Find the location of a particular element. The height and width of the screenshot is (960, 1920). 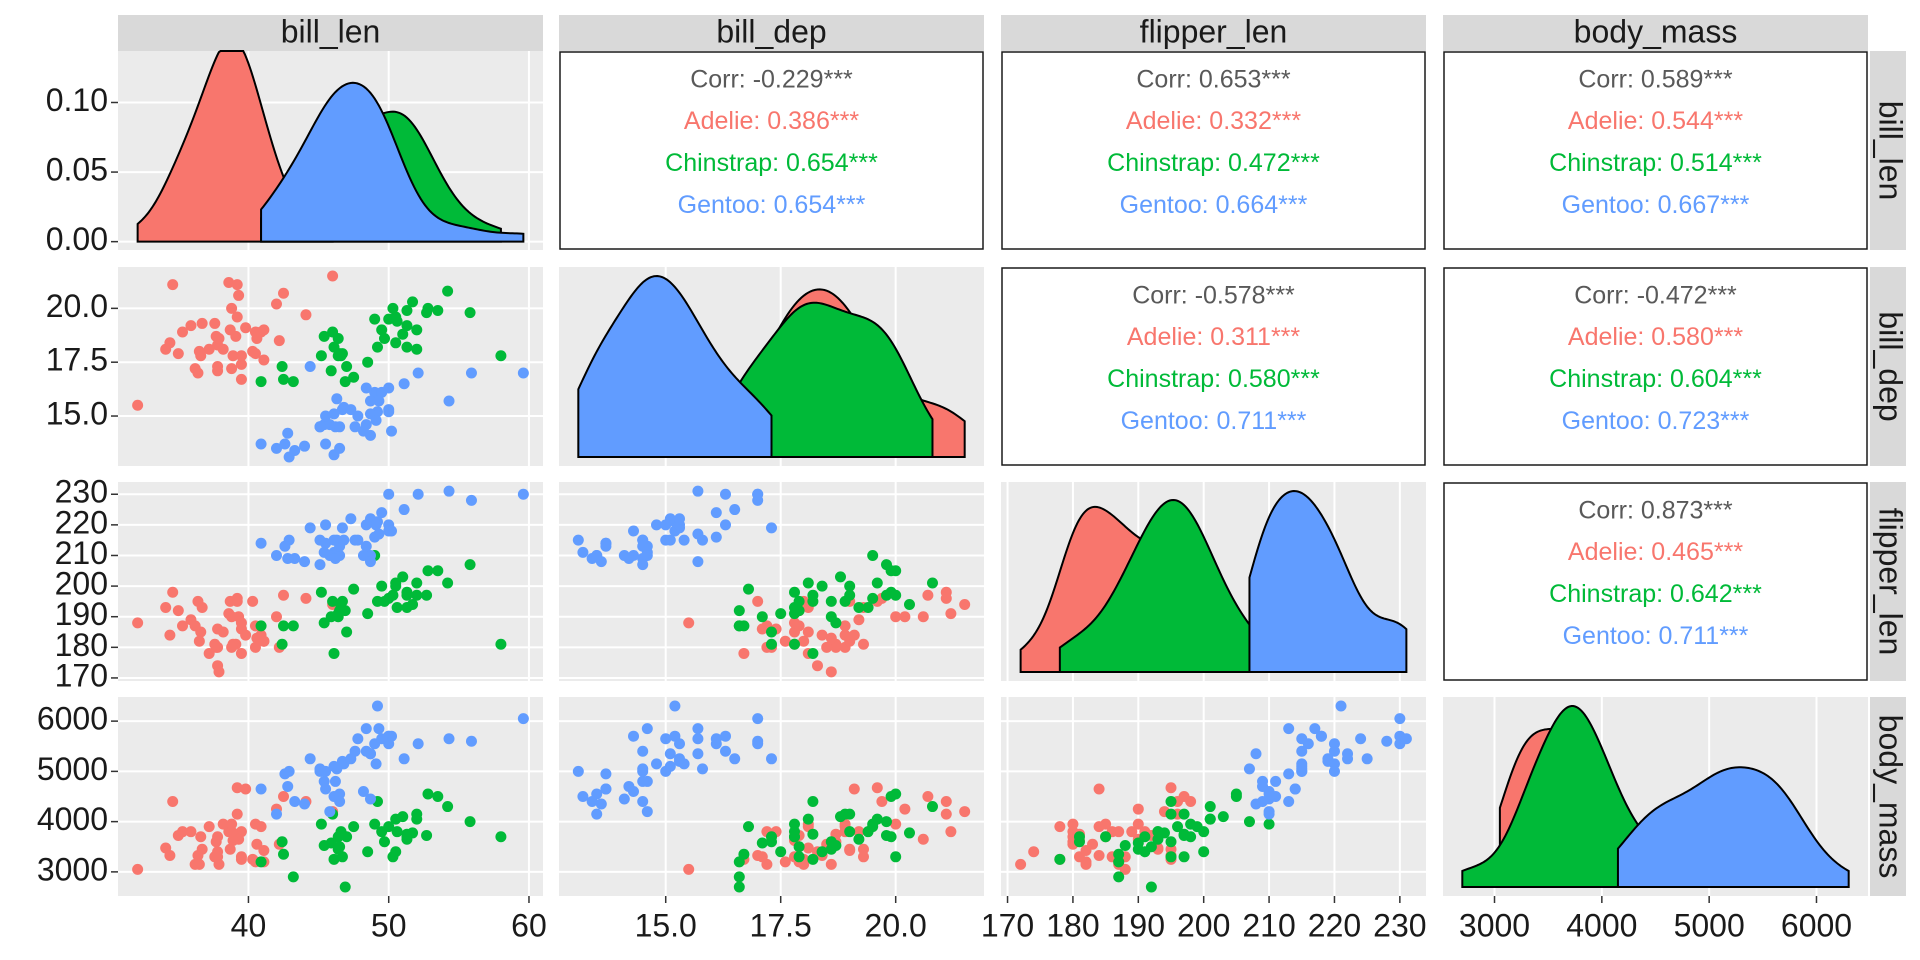

y-tick-label: 190 is located at coordinates (81, 614).